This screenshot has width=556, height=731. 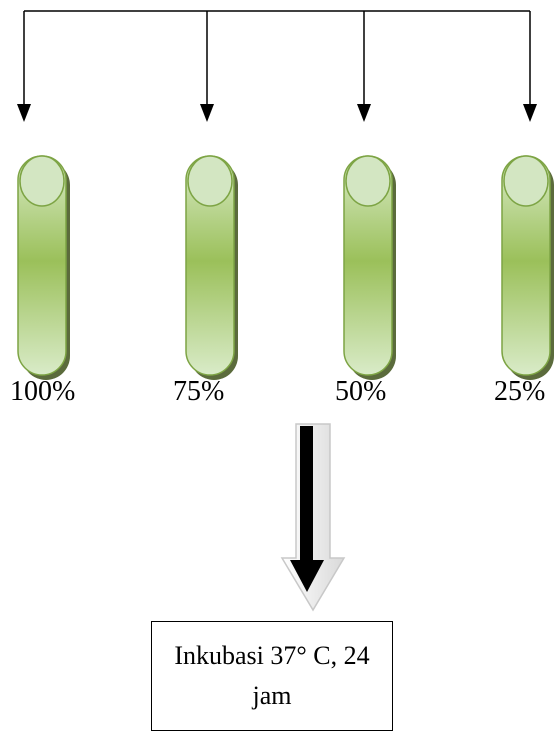 I want to click on arrowheads, so click(x=277, y=113).